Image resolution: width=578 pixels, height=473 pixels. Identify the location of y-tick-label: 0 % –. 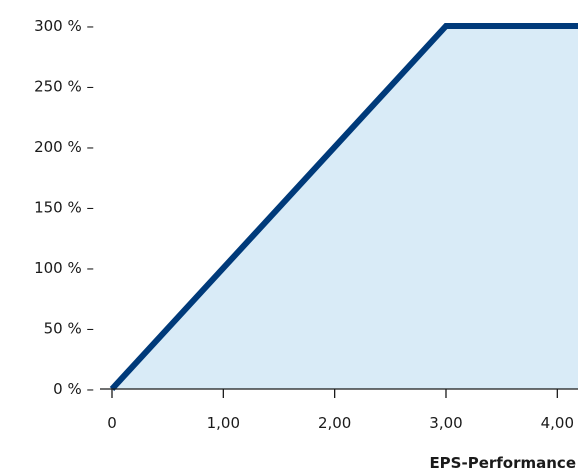
(73, 389).